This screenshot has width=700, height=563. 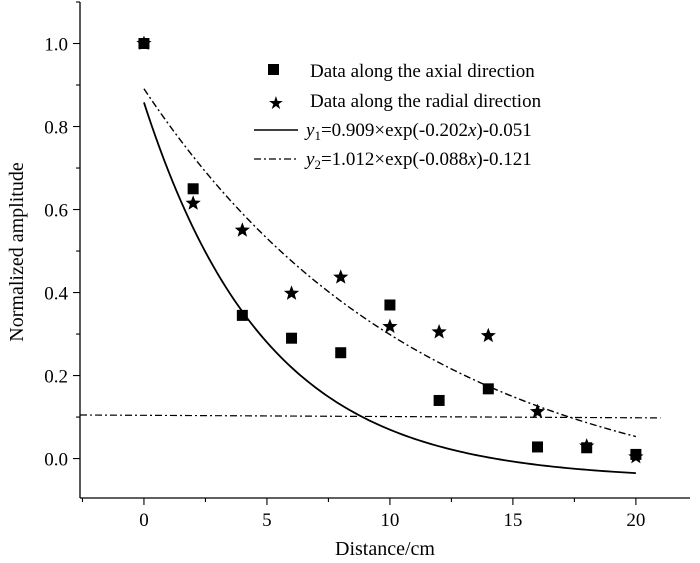 What do you see at coordinates (144, 520) in the screenshot?
I see `x-tick-label: 0` at bounding box center [144, 520].